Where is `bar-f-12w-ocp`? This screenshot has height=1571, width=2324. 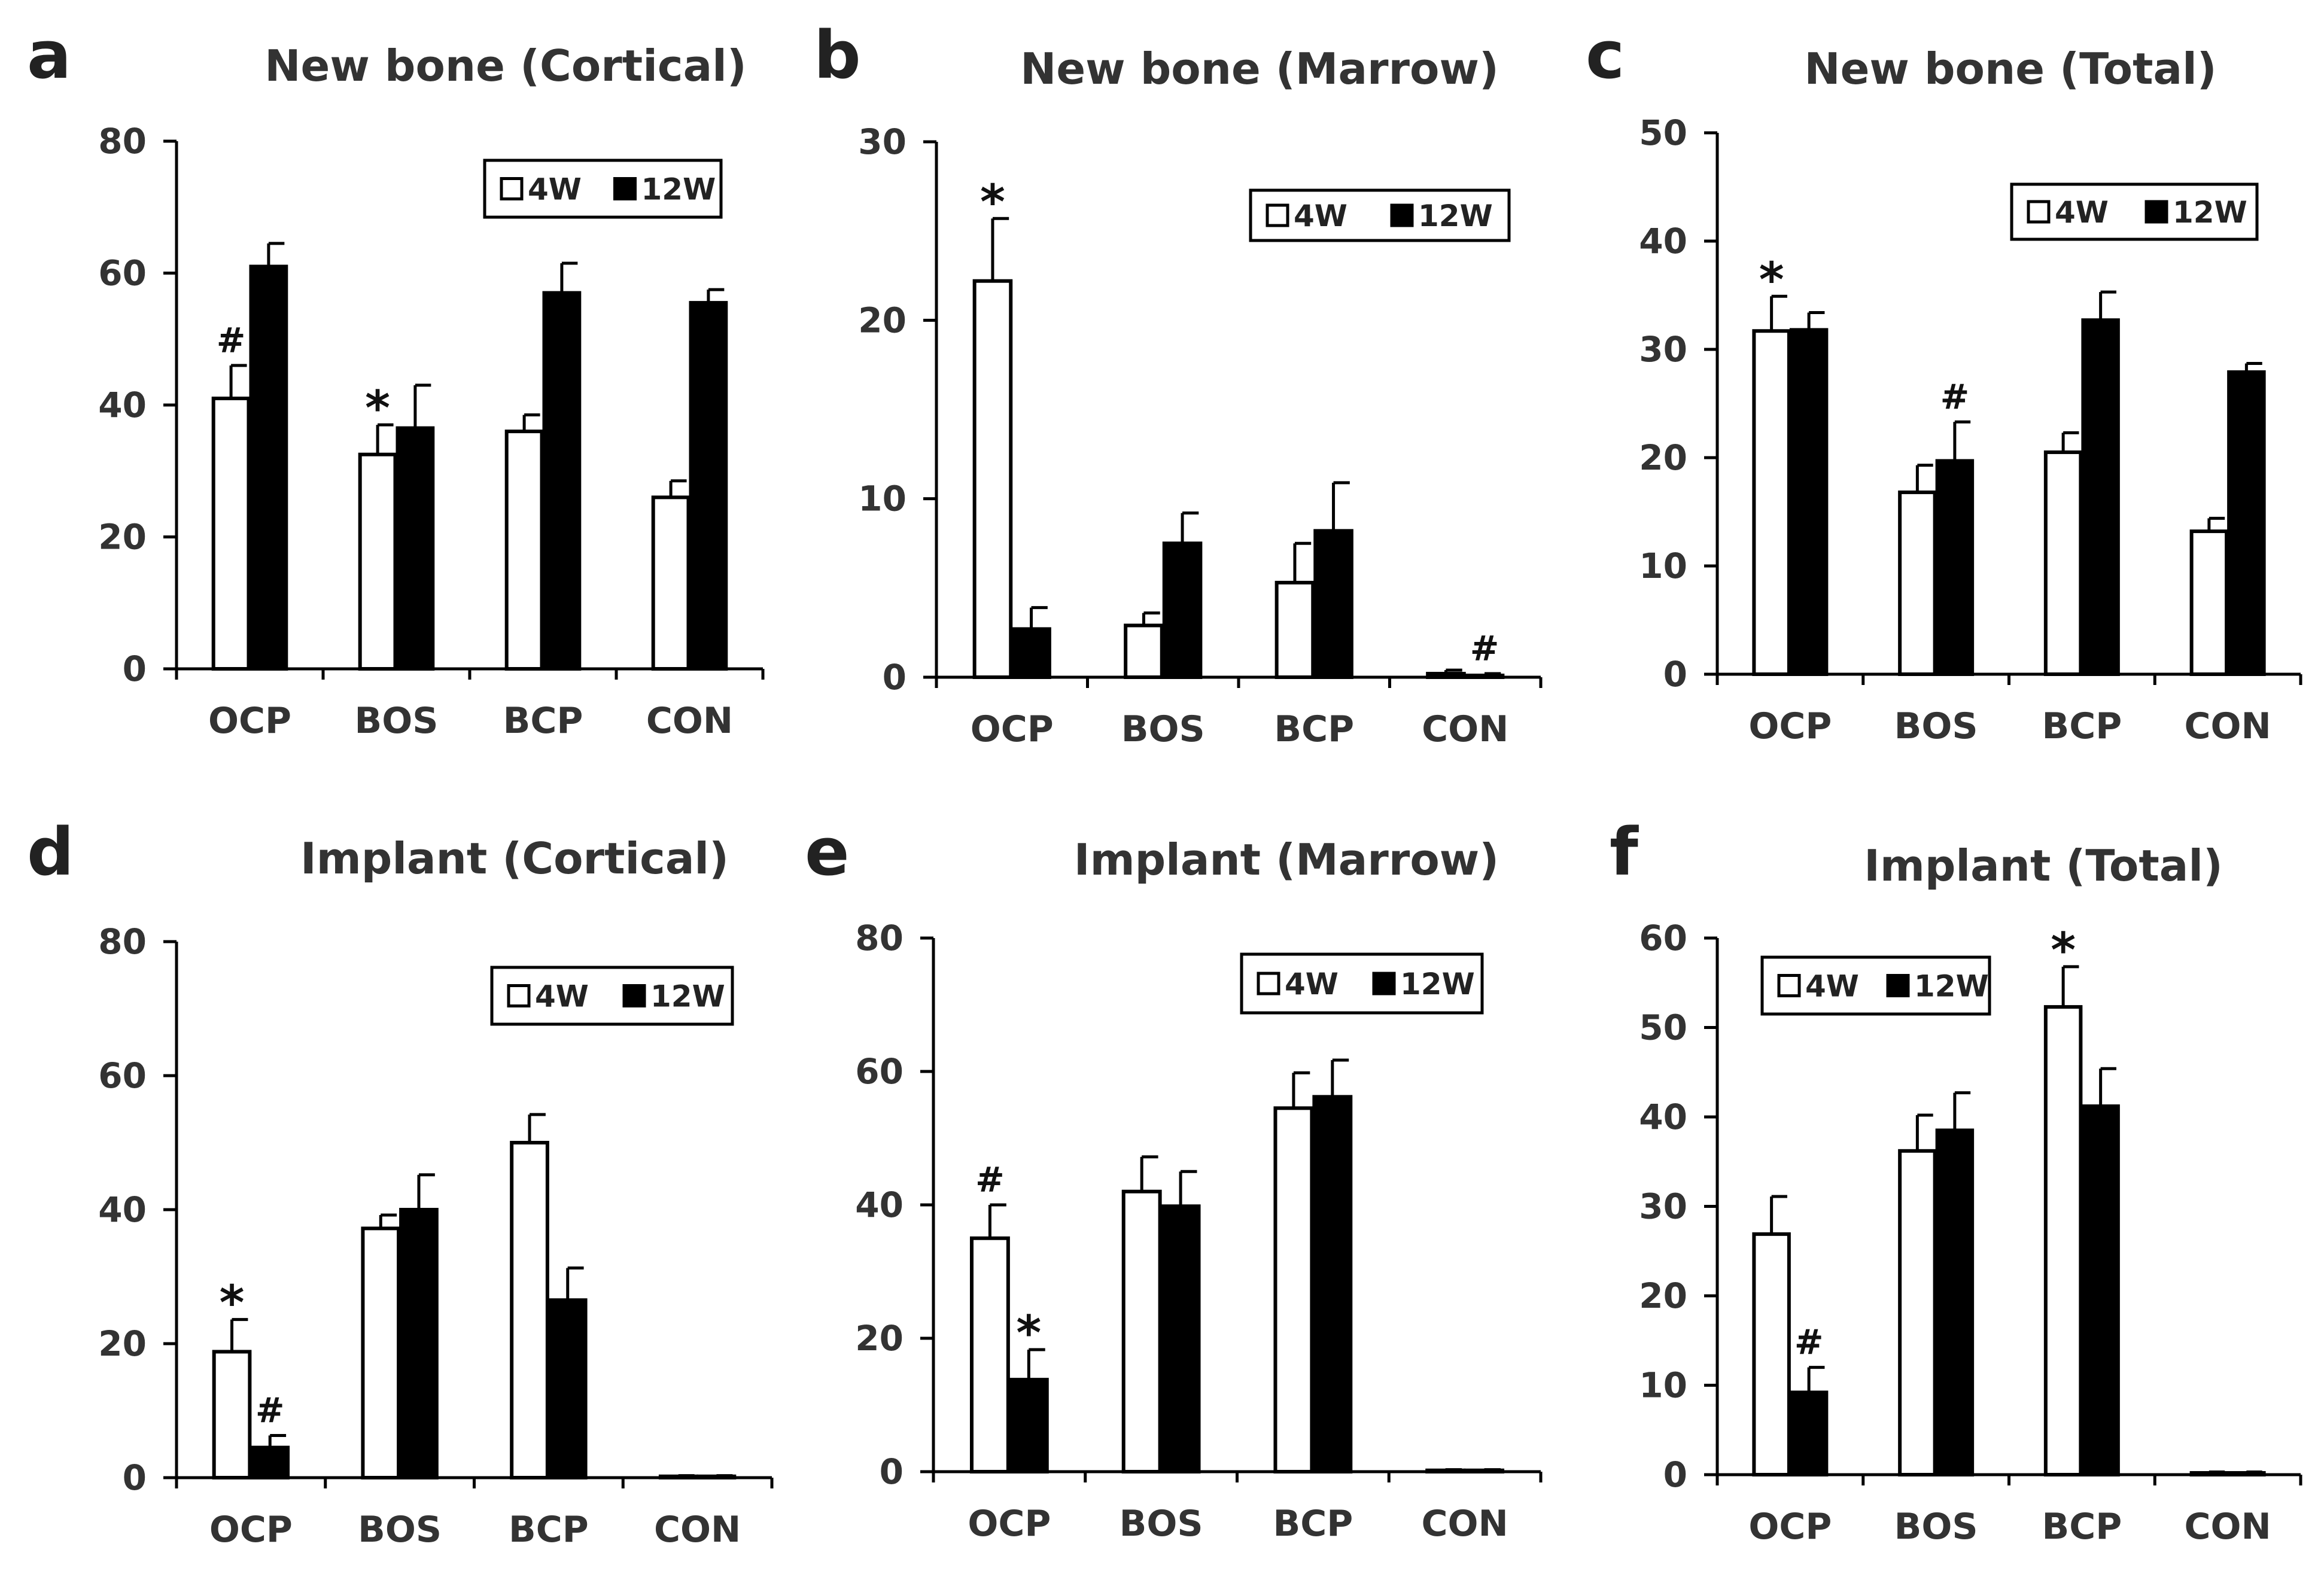
bar-f-12w-ocp is located at coordinates (1809, 1433).